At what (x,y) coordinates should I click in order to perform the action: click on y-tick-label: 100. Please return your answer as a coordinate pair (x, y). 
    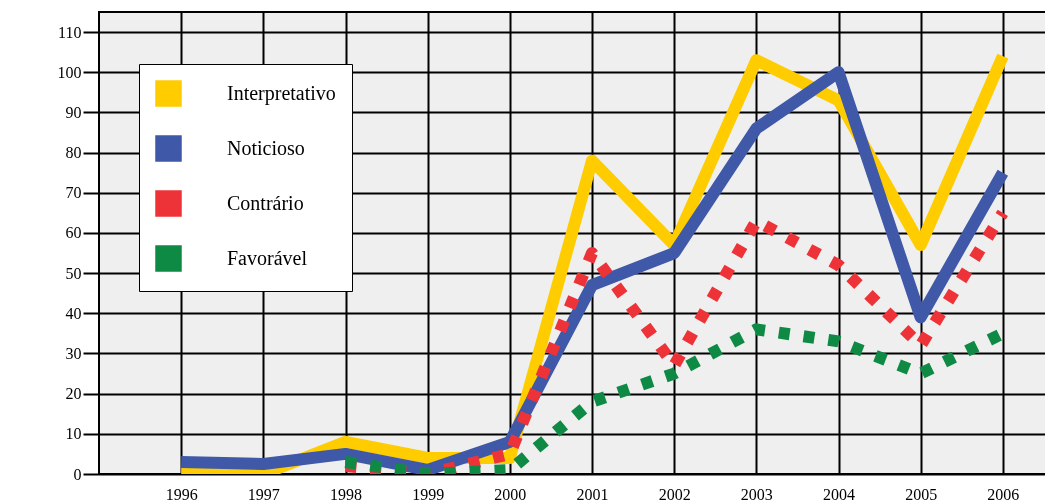
    Looking at the image, I should click on (69, 72).